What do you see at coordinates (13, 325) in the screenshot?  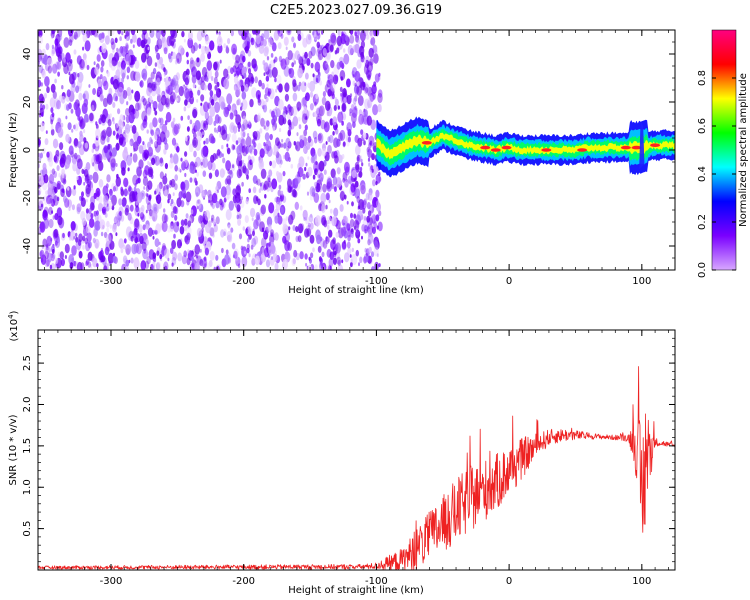 I see `snr-y-multiplier: (x104)` at bounding box center [13, 325].